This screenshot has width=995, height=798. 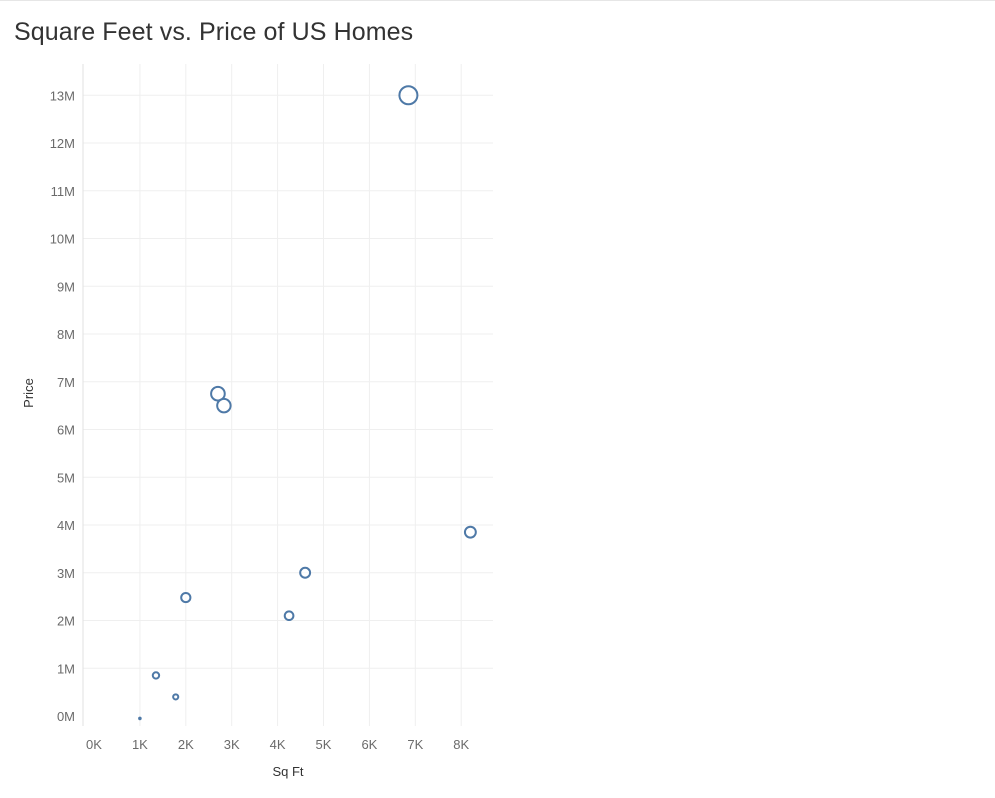 What do you see at coordinates (62, 406) in the screenshot?
I see `y-axis-ticks: 0M 1M 2M 3M 4M 5M 6M 7M 8M 9M 10M 11M 12M 13M` at bounding box center [62, 406].